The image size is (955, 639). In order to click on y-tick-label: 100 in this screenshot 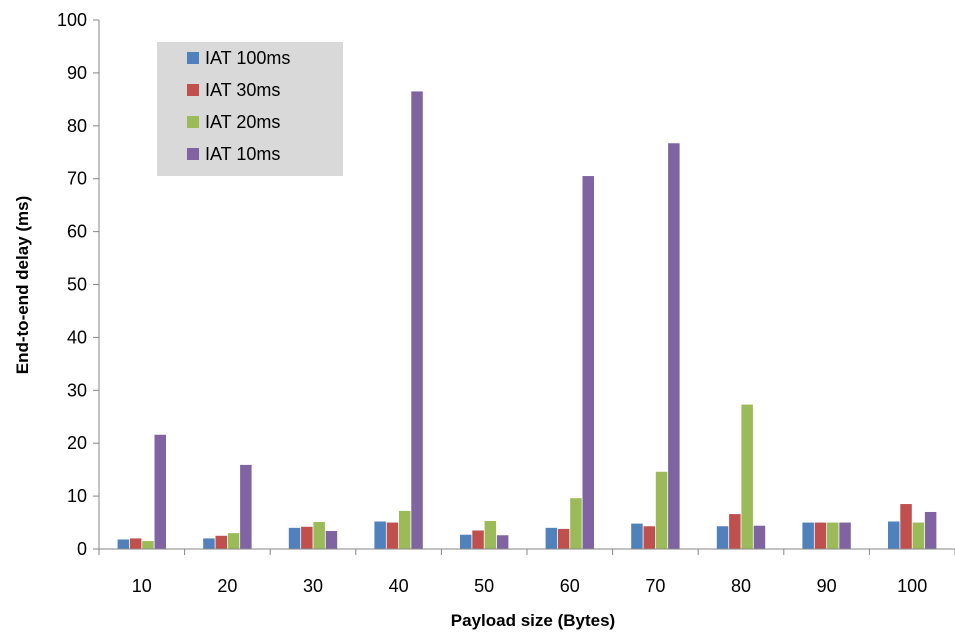, I will do `click(72, 20)`.